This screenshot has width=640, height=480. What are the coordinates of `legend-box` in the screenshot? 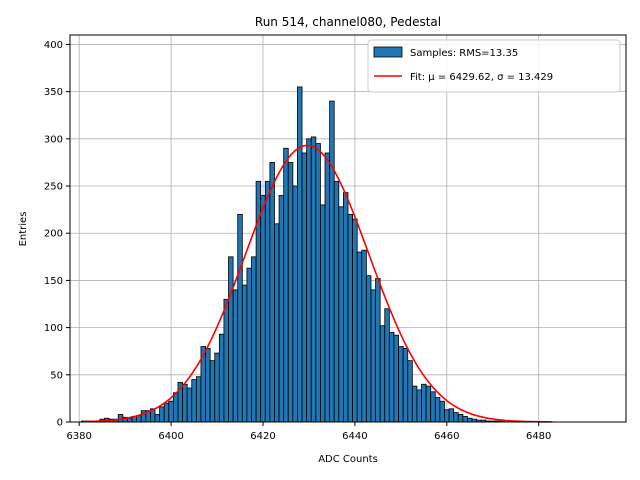 It's located at (494, 66).